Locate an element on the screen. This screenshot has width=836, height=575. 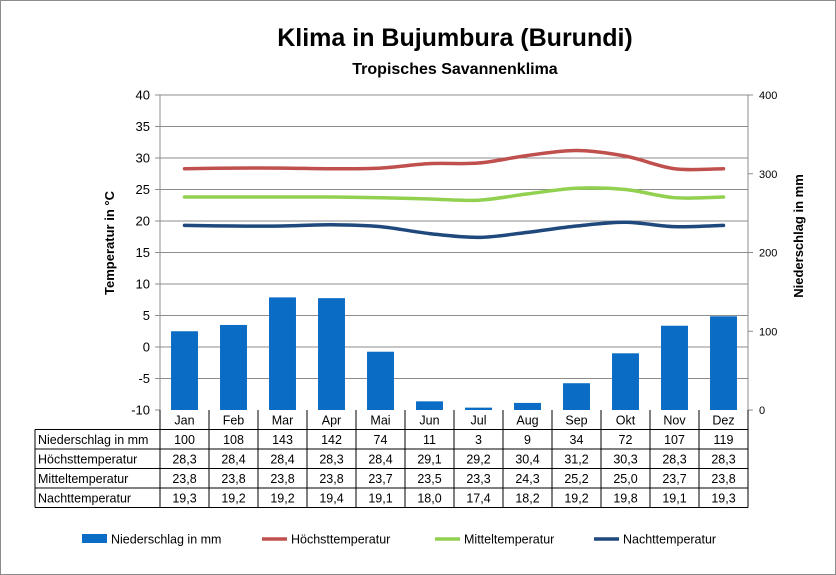
right-tick-label: 0 is located at coordinates (762, 411).